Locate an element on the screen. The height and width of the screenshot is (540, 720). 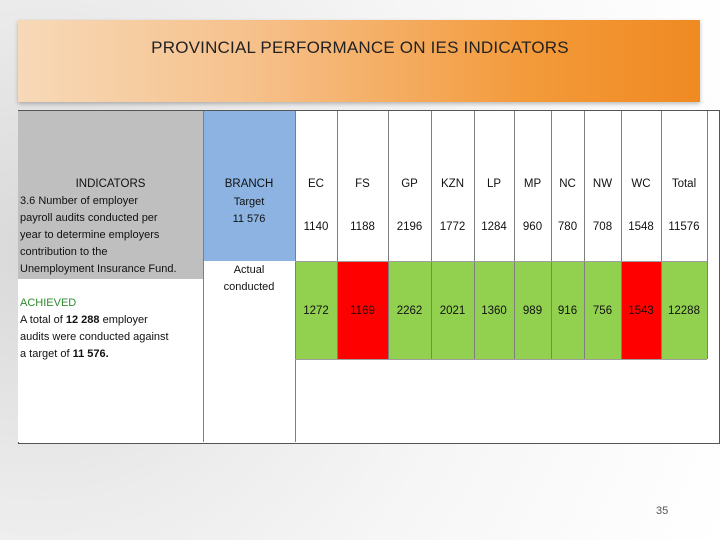
province-header-total: Total is located at coordinates (684, 184).